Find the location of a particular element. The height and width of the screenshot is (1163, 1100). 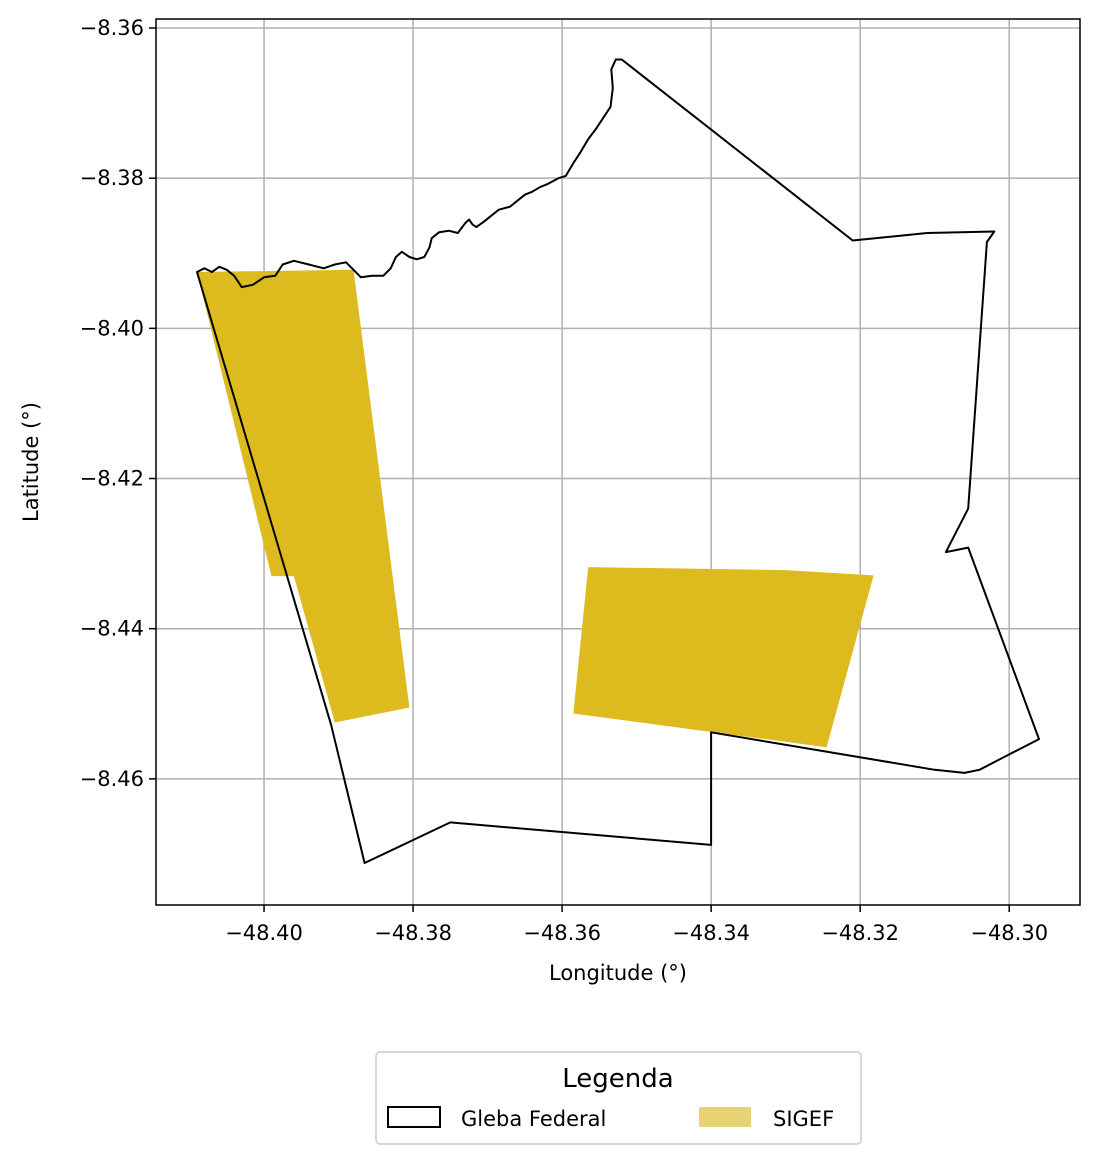

x-tick-label: −48.40 is located at coordinates (264, 933).